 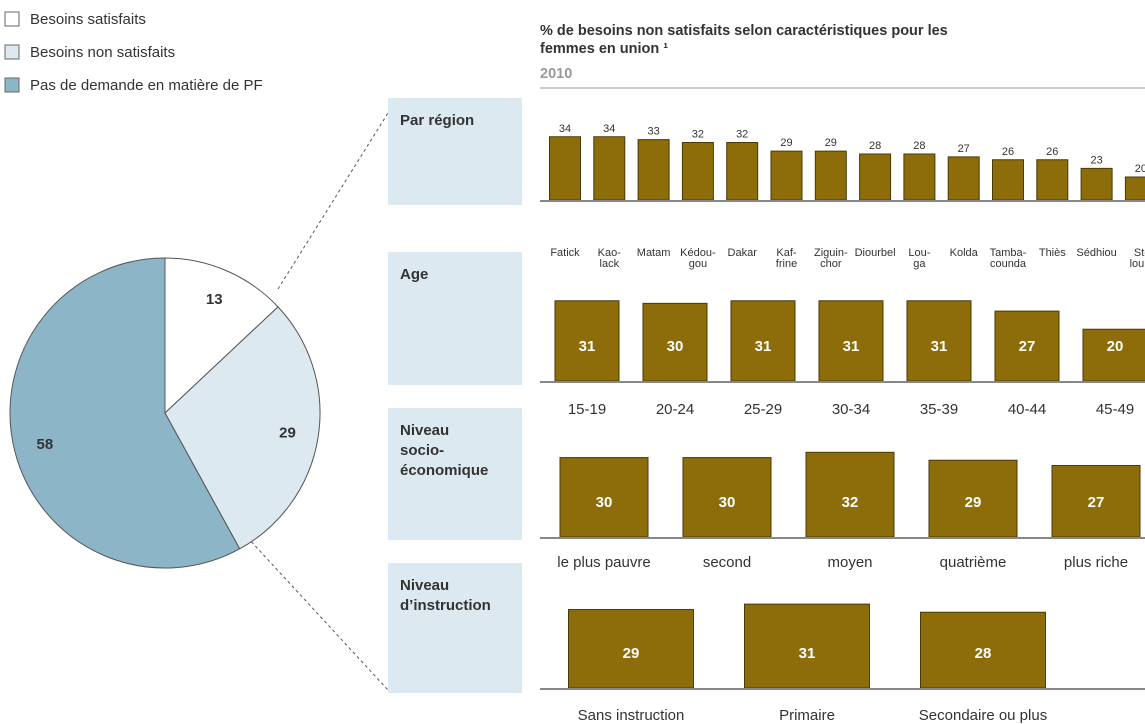 What do you see at coordinates (631, 715) in the screenshot?
I see `x-tick-label: Sans instruction` at bounding box center [631, 715].